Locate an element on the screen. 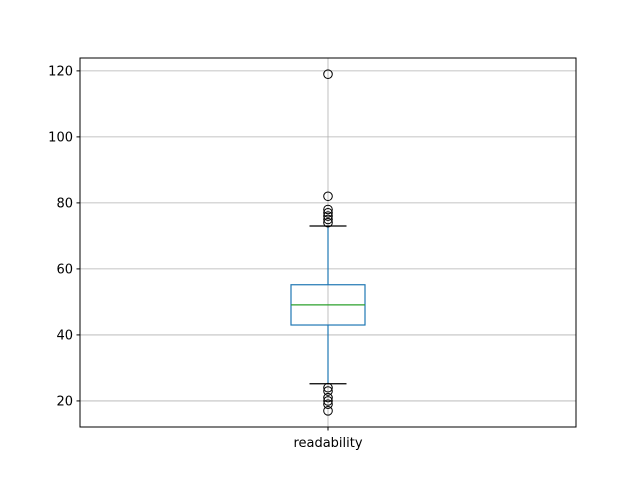 This screenshot has width=640, height=480. y-tick-label: 40 is located at coordinates (64, 335).